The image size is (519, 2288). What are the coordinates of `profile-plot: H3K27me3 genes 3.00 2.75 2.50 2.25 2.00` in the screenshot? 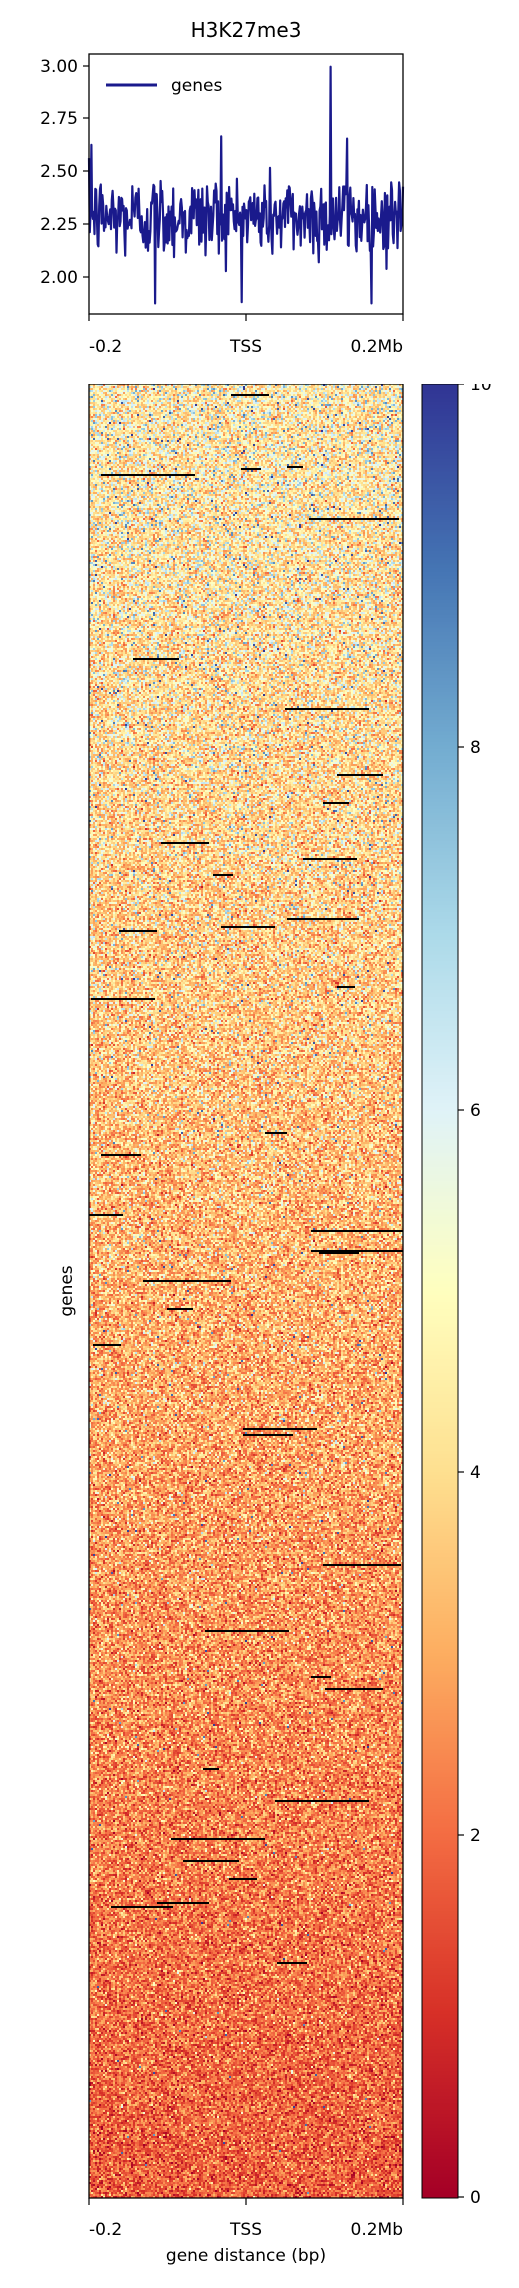 It's located at (222, 187).